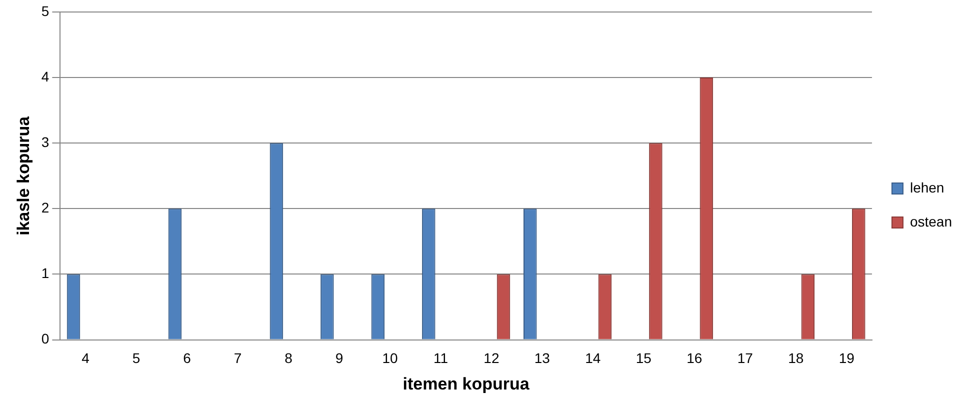 The width and height of the screenshot is (972, 405). I want to click on x-tick-label: 10, so click(390, 358).